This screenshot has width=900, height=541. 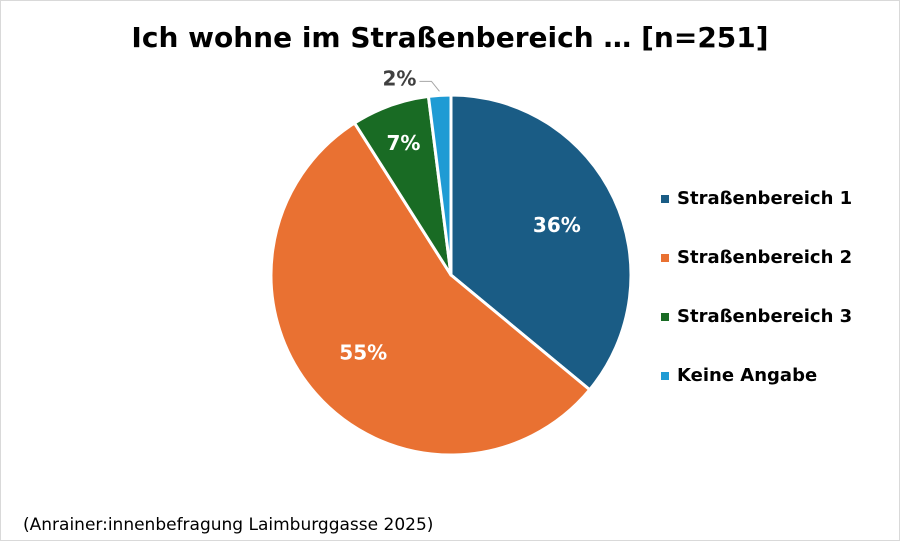 I want to click on legend-label: Straßenbereich 3, so click(x=765, y=316).